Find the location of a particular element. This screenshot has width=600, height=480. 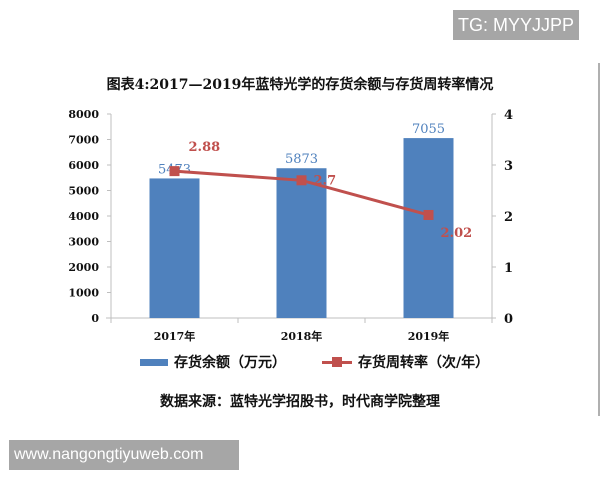

x-axis-category-label: 2018年 is located at coordinates (302, 336).